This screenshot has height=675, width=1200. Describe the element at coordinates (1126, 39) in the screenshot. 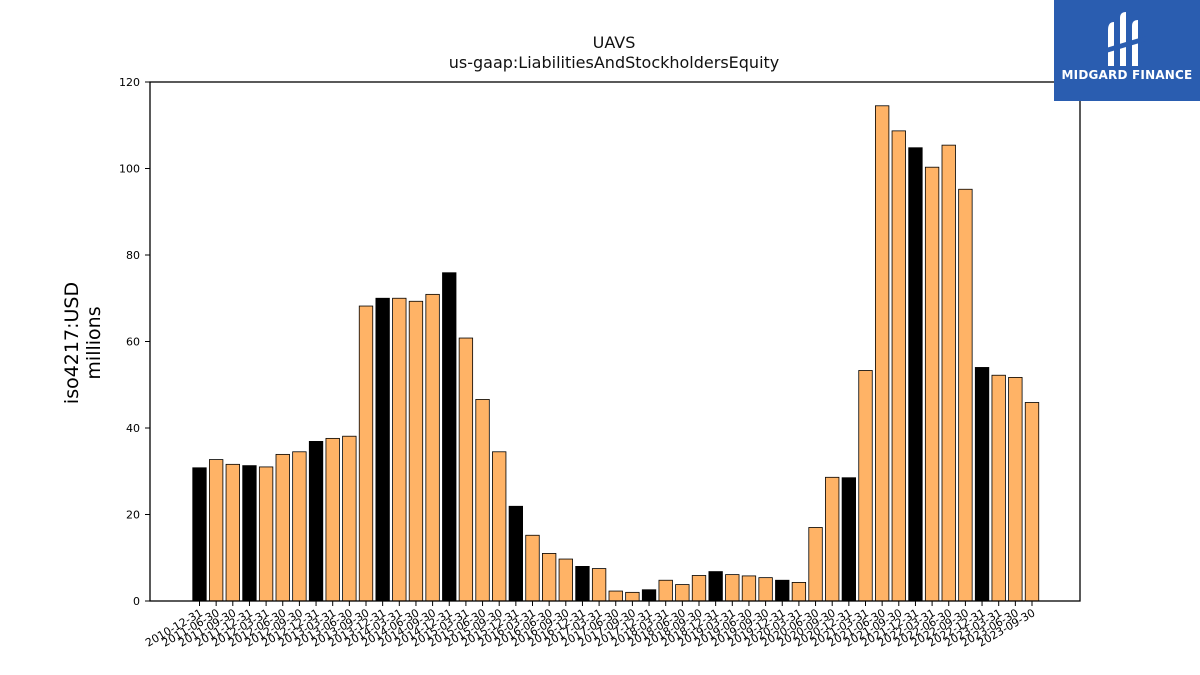

I see `midgard-logo-icon` at that location.